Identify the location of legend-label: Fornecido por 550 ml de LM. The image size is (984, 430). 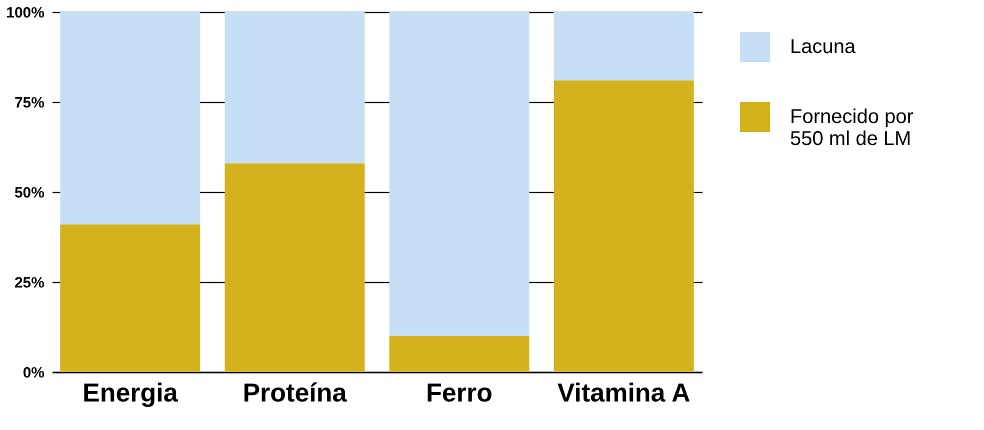
(852, 128).